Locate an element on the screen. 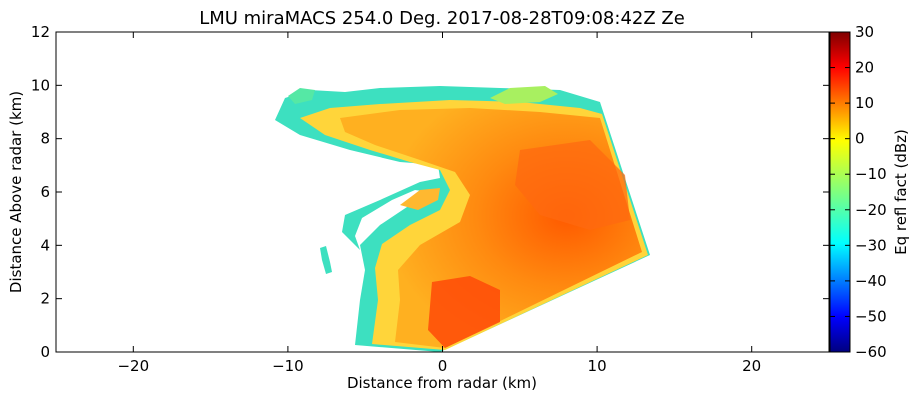  colorbar-tick-label: 20 is located at coordinates (864, 68).